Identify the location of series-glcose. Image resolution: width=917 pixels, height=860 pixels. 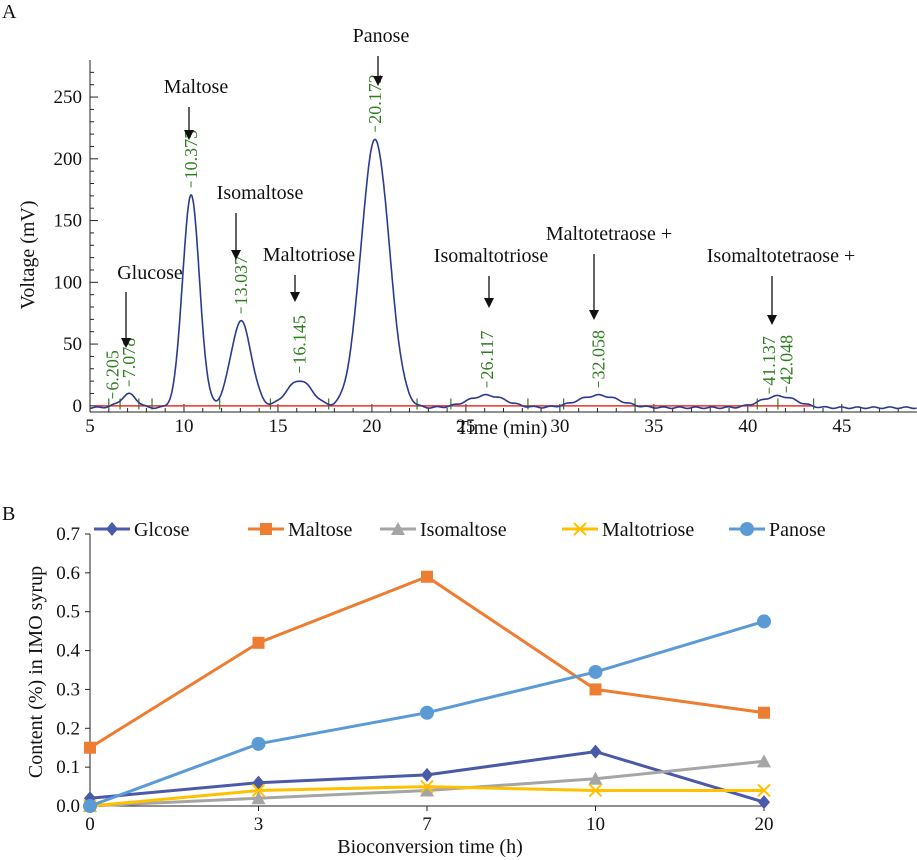
(427, 777).